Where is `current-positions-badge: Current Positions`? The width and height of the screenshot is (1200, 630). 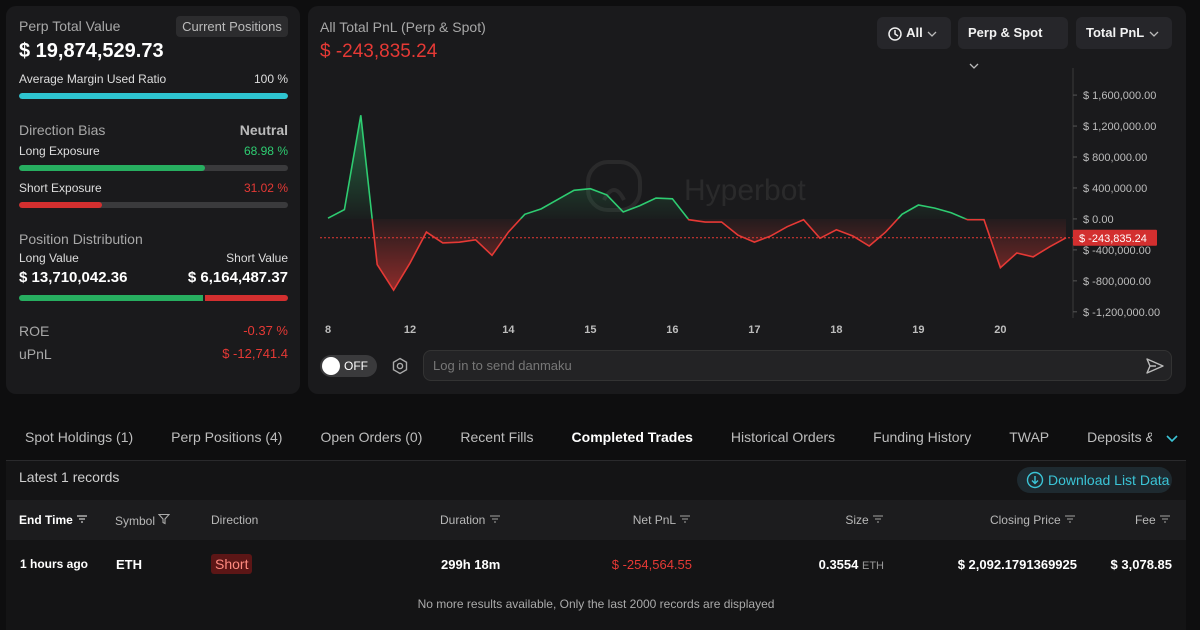
current-positions-badge: Current Positions is located at coordinates (232, 26).